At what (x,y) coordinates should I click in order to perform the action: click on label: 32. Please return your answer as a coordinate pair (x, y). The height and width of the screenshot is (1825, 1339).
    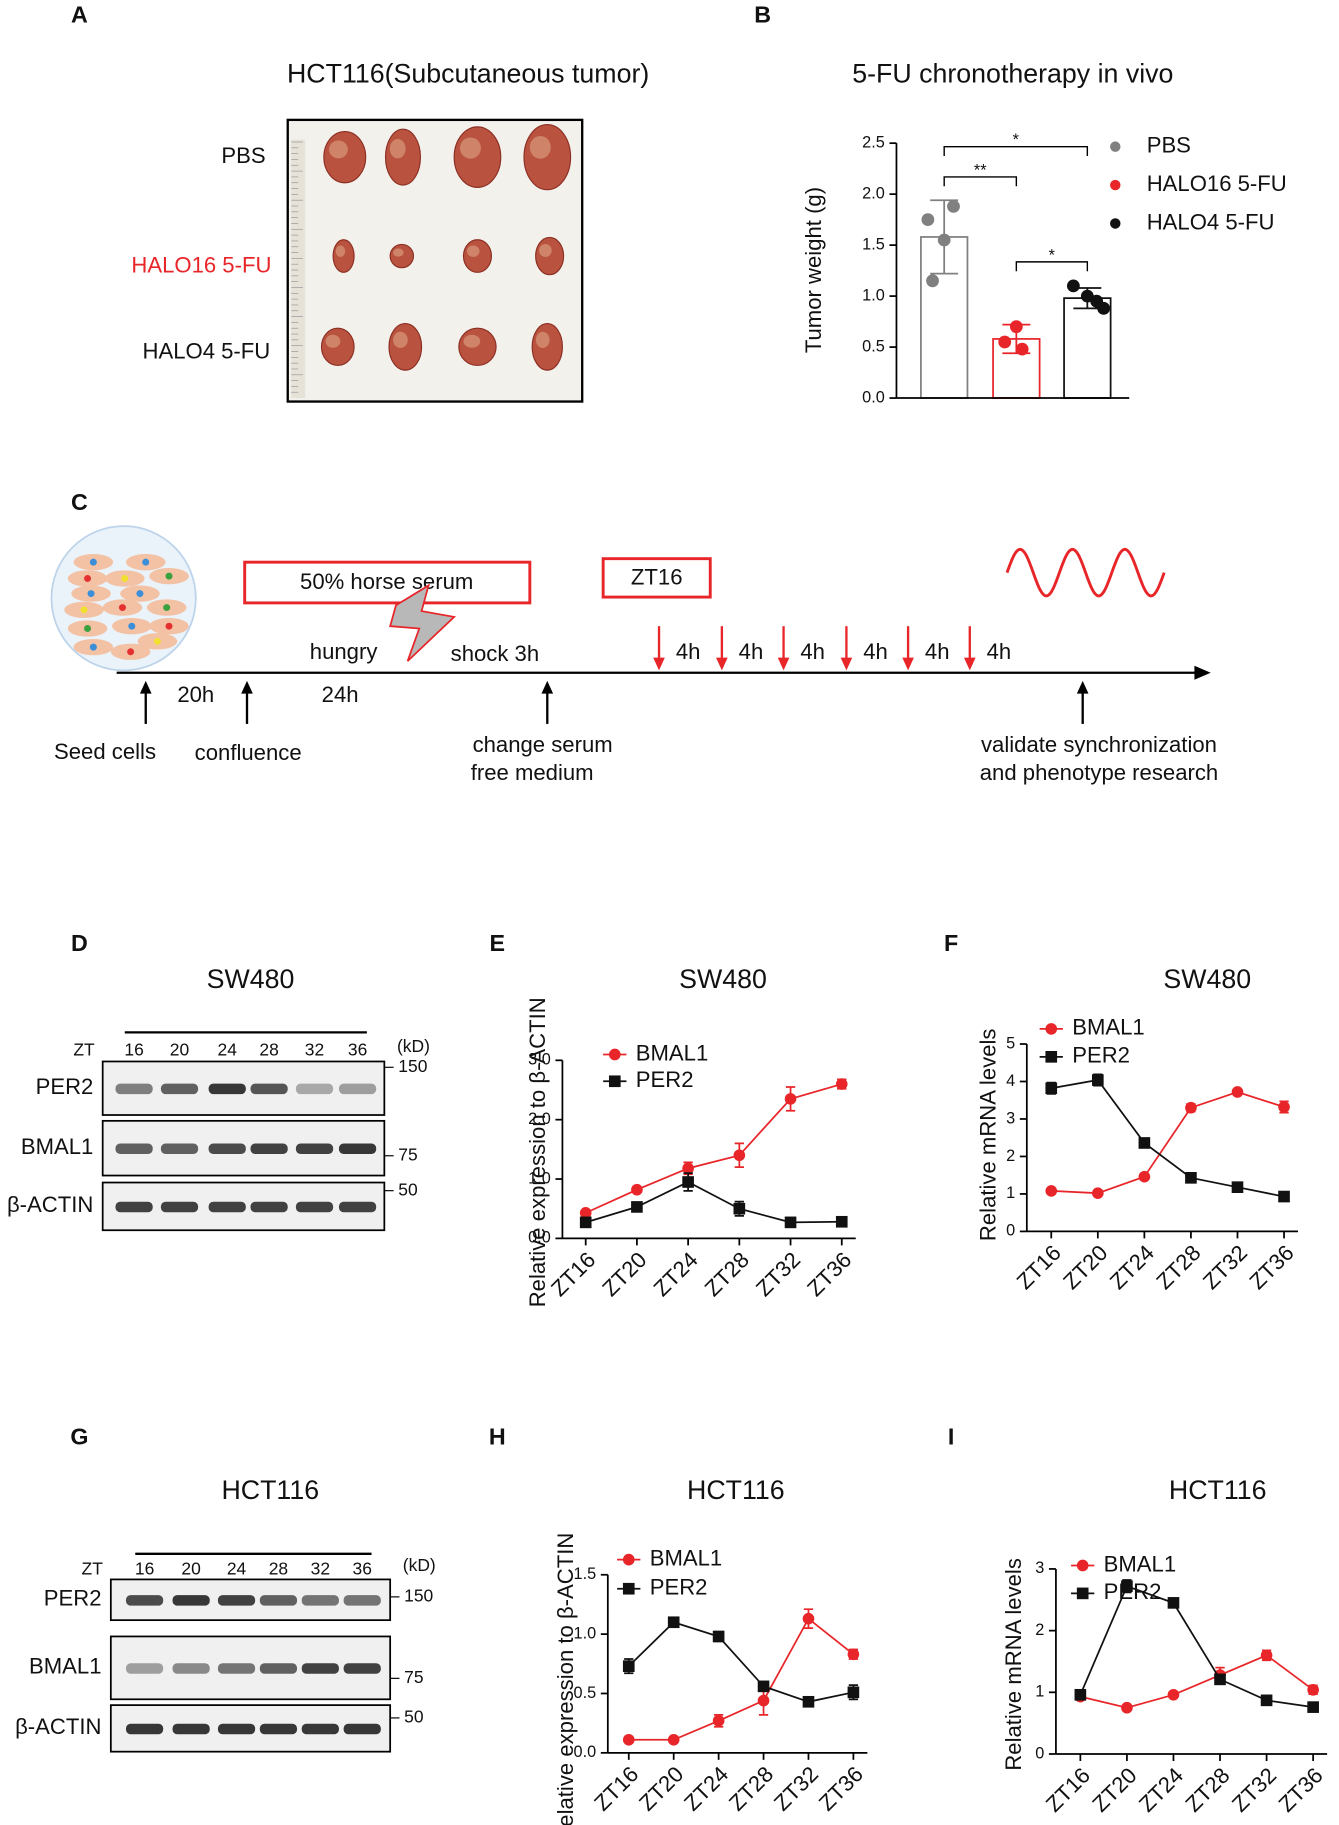
    Looking at the image, I should click on (320, 1569).